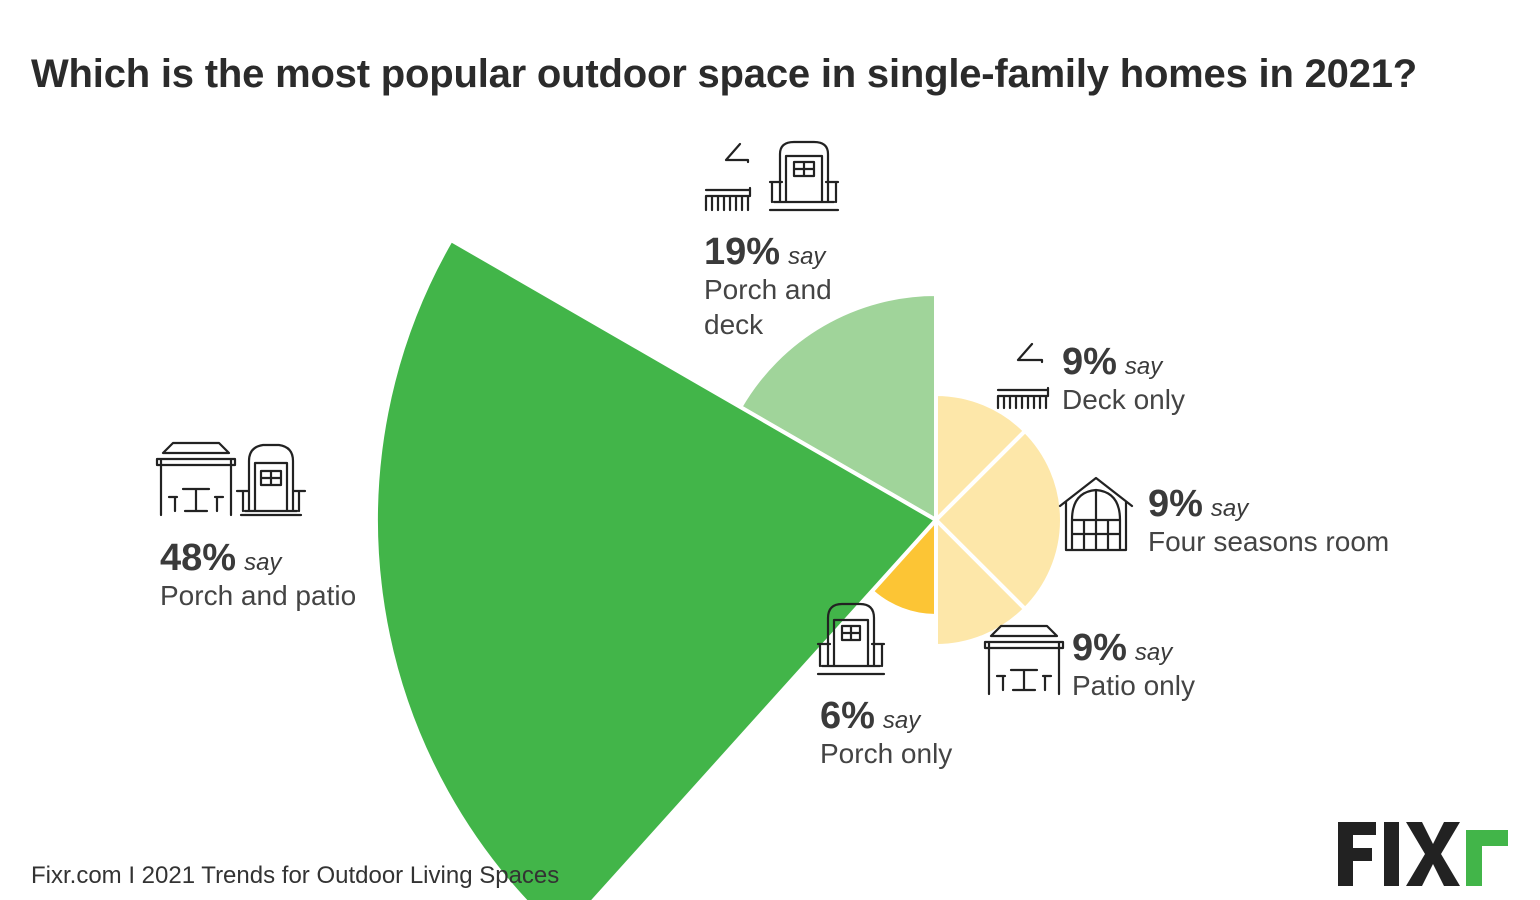  I want to click on label-patio-only: 9% say Patio only, so click(1133, 665).